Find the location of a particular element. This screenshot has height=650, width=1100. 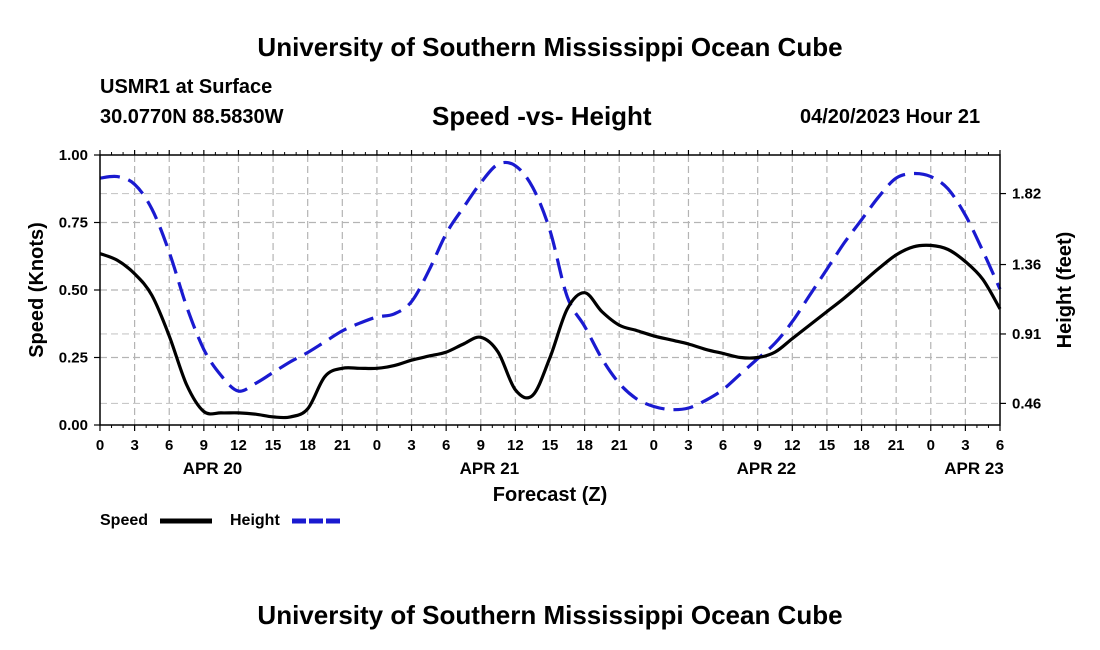

y-tick-label: 0.75 is located at coordinates (73, 223).